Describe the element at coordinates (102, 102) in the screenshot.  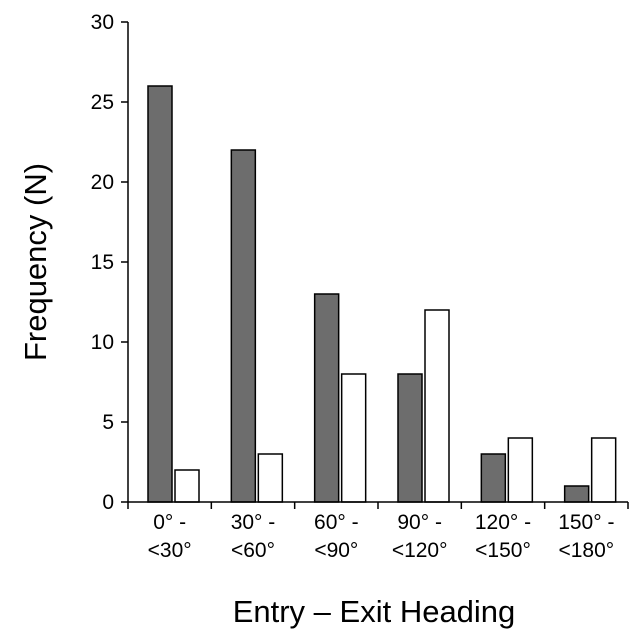
I see `y-tick-label: 25` at that location.